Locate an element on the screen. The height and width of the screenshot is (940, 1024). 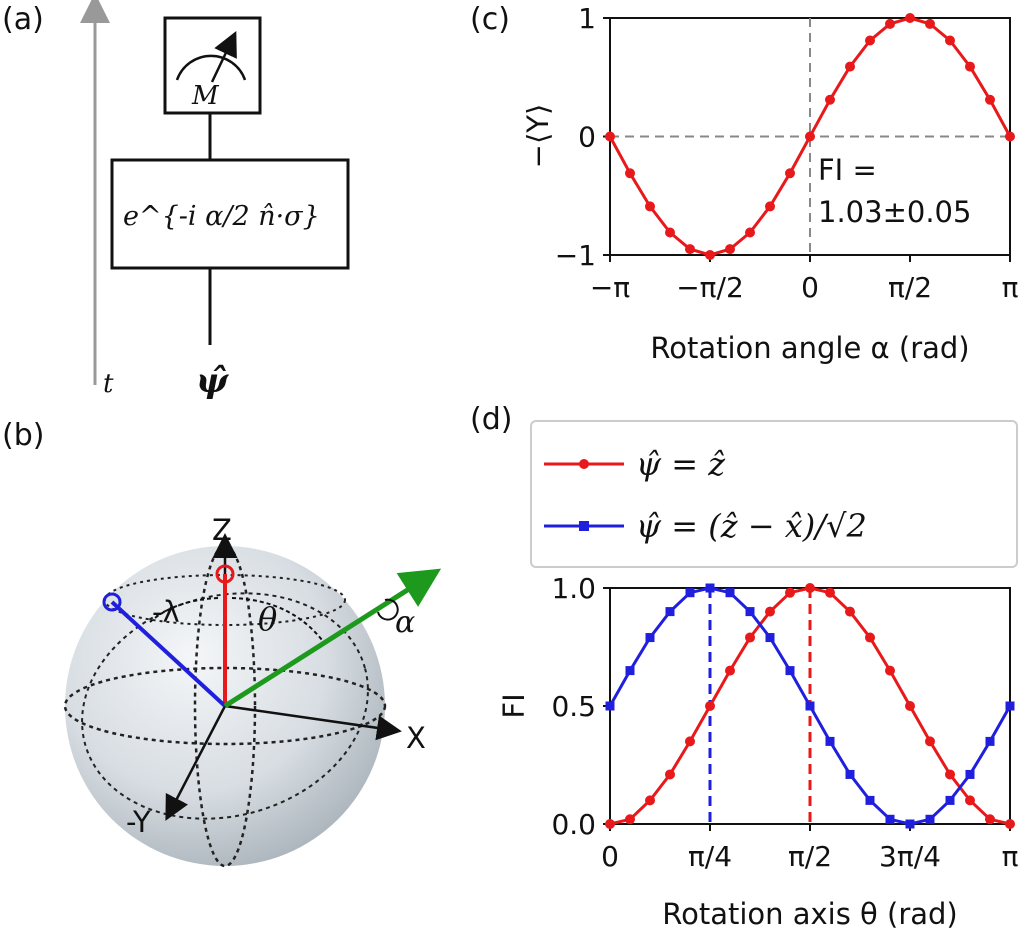
gate-box is located at coordinates (230, 214).